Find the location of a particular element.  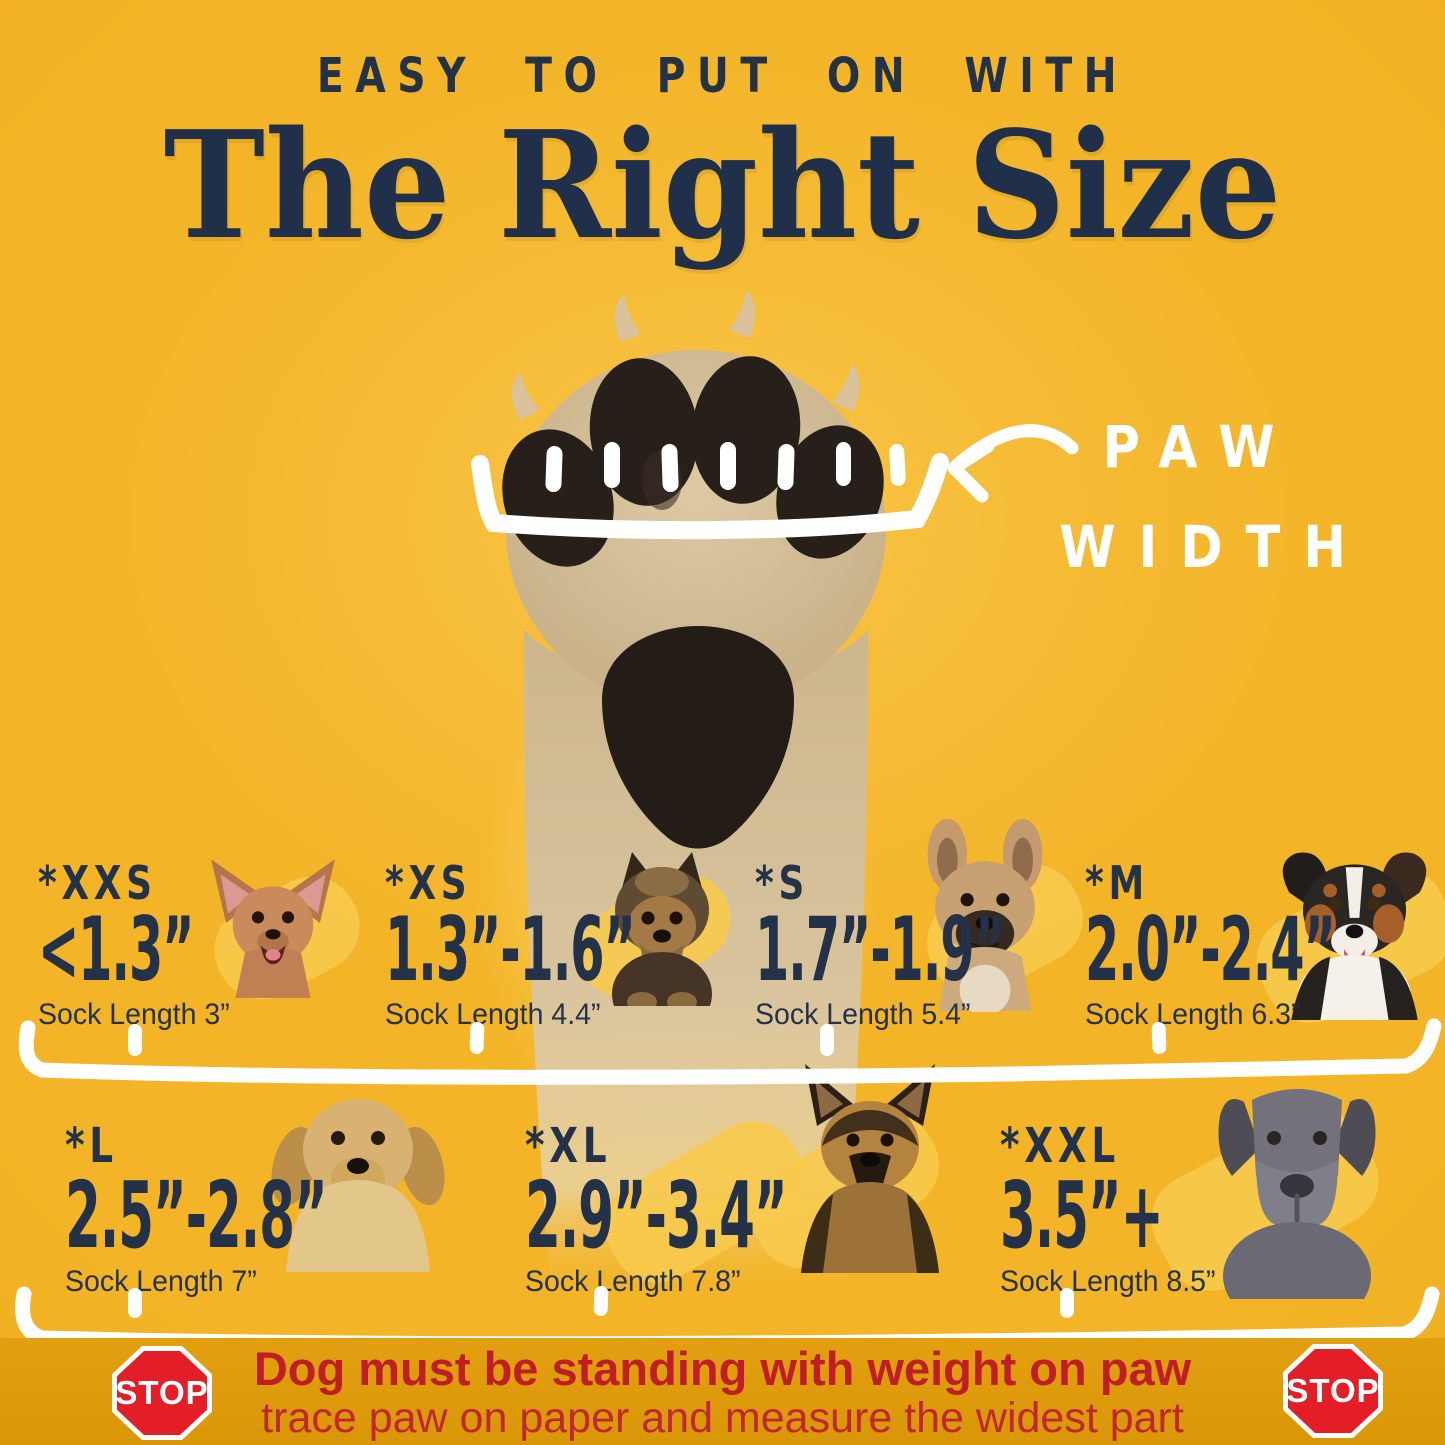

size-range: 2.5”-2.8” is located at coordinates (196, 1215).